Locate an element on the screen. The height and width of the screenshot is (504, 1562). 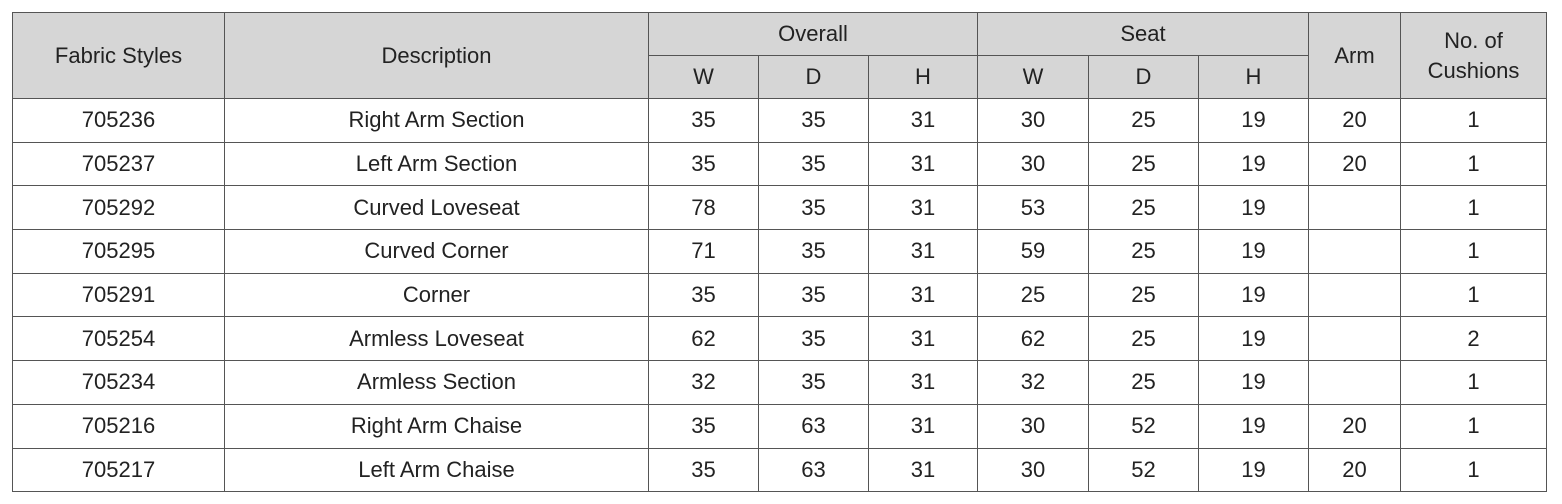
table-row: 705236 Right Arm Section 35 35 31 30 25 19 20 1 is located at coordinates (779, 120).